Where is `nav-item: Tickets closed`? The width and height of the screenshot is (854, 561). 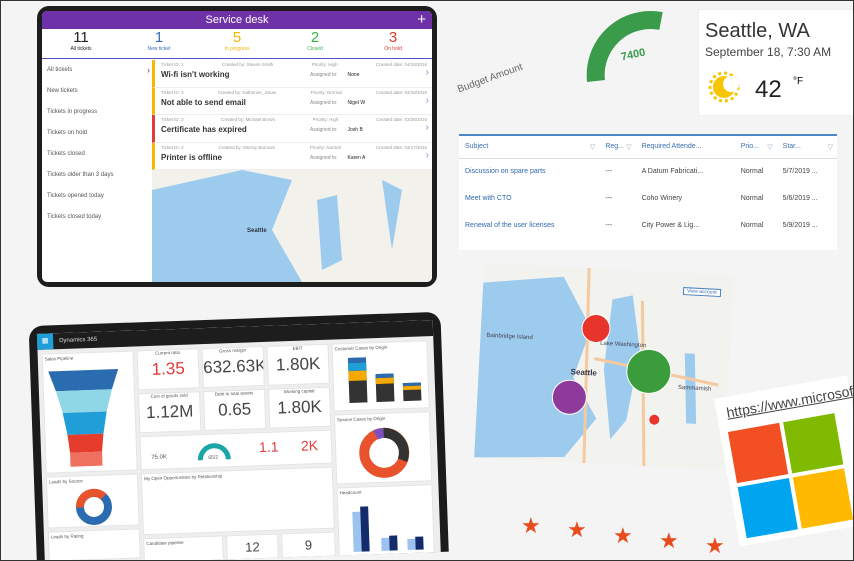
nav-item: Tickets closed is located at coordinates (66, 154).